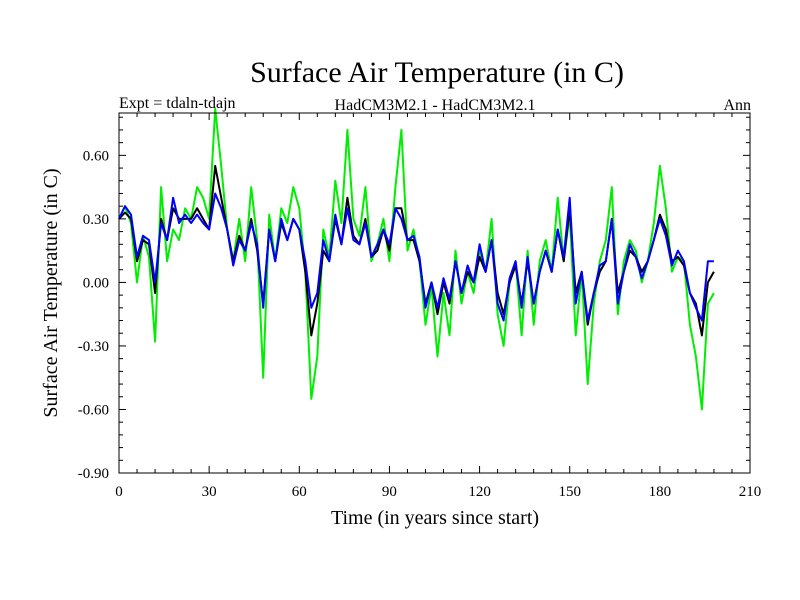 Image resolution: width=800 pixels, height=600 pixels. What do you see at coordinates (437, 72) in the screenshot?
I see `chart-title: Surface Air Temperature (in C)` at bounding box center [437, 72].